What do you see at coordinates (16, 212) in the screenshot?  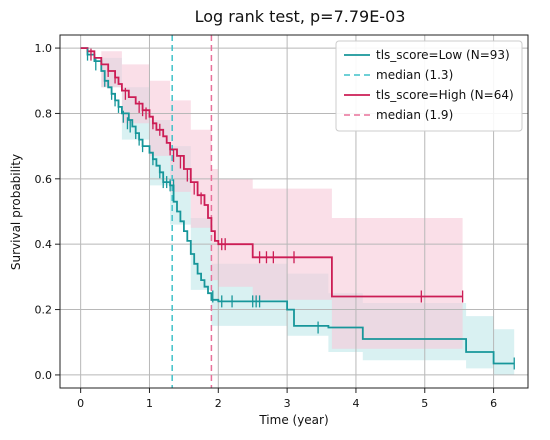 I see `y-axis-label: Survival probability` at bounding box center [16, 212].